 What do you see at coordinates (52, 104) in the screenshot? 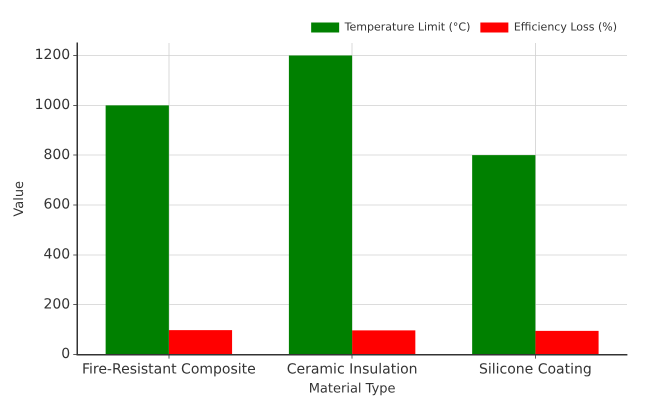
I see `y-tick-label: 1000` at bounding box center [52, 104].